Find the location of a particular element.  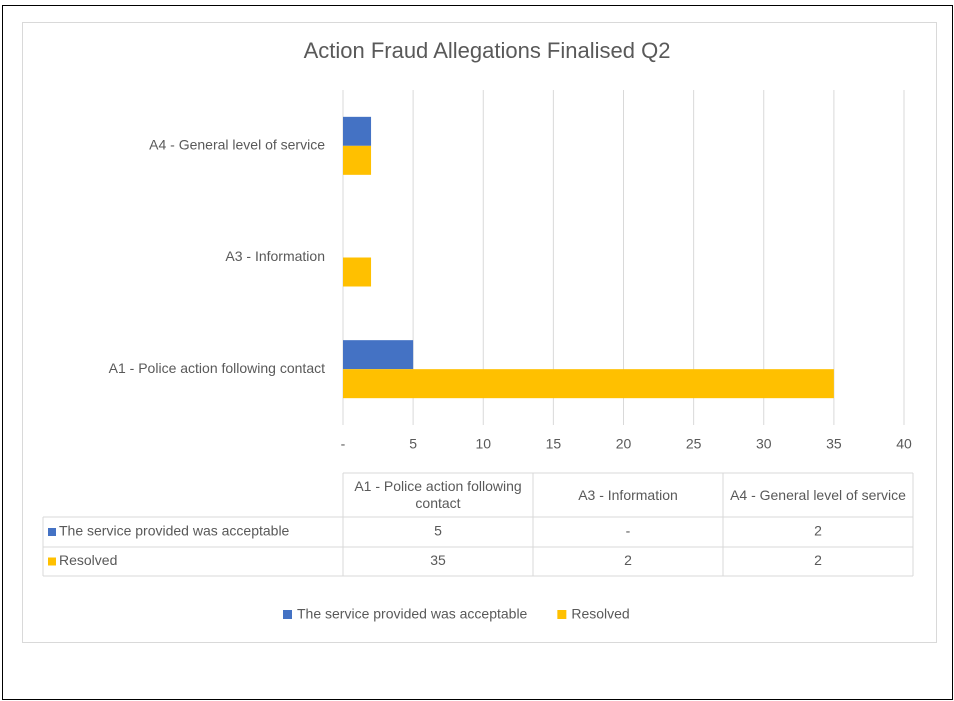

table-header-text: A3 - Information is located at coordinates (628, 494).